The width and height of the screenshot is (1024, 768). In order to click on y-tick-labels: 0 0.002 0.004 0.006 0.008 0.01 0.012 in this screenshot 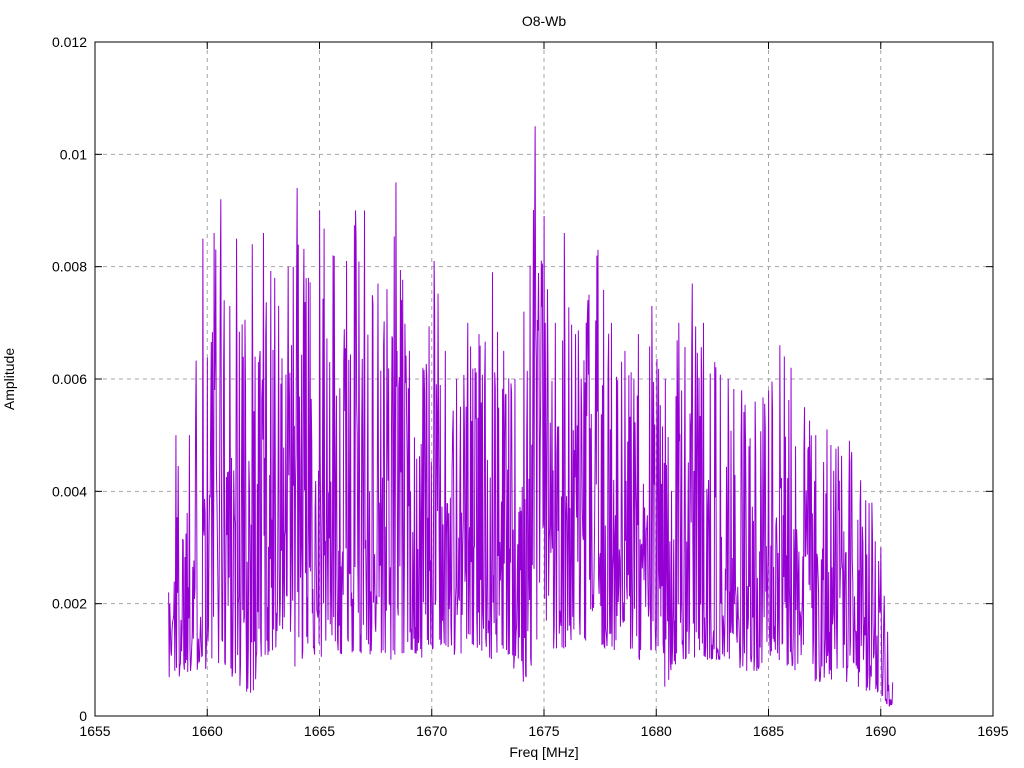, I will do `click(69, 379)`.